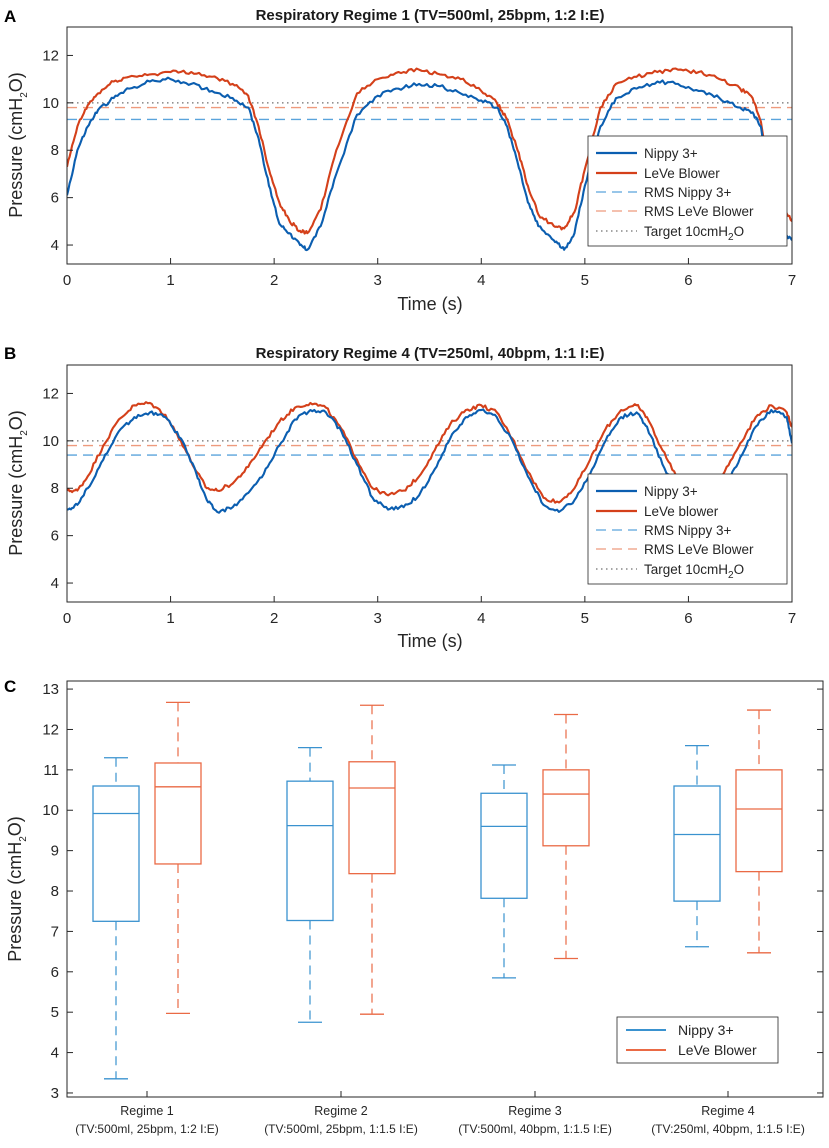 The image size is (829, 1148). I want to click on panel-c-ytick-label-7: 10, so click(50, 810).